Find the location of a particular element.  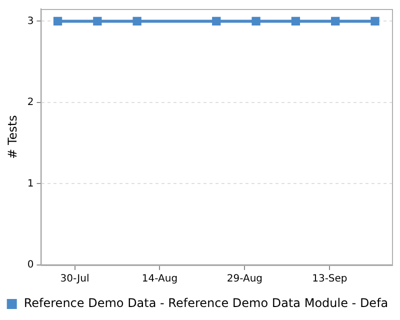

x-tick-label: 14-Aug is located at coordinates (160, 279).